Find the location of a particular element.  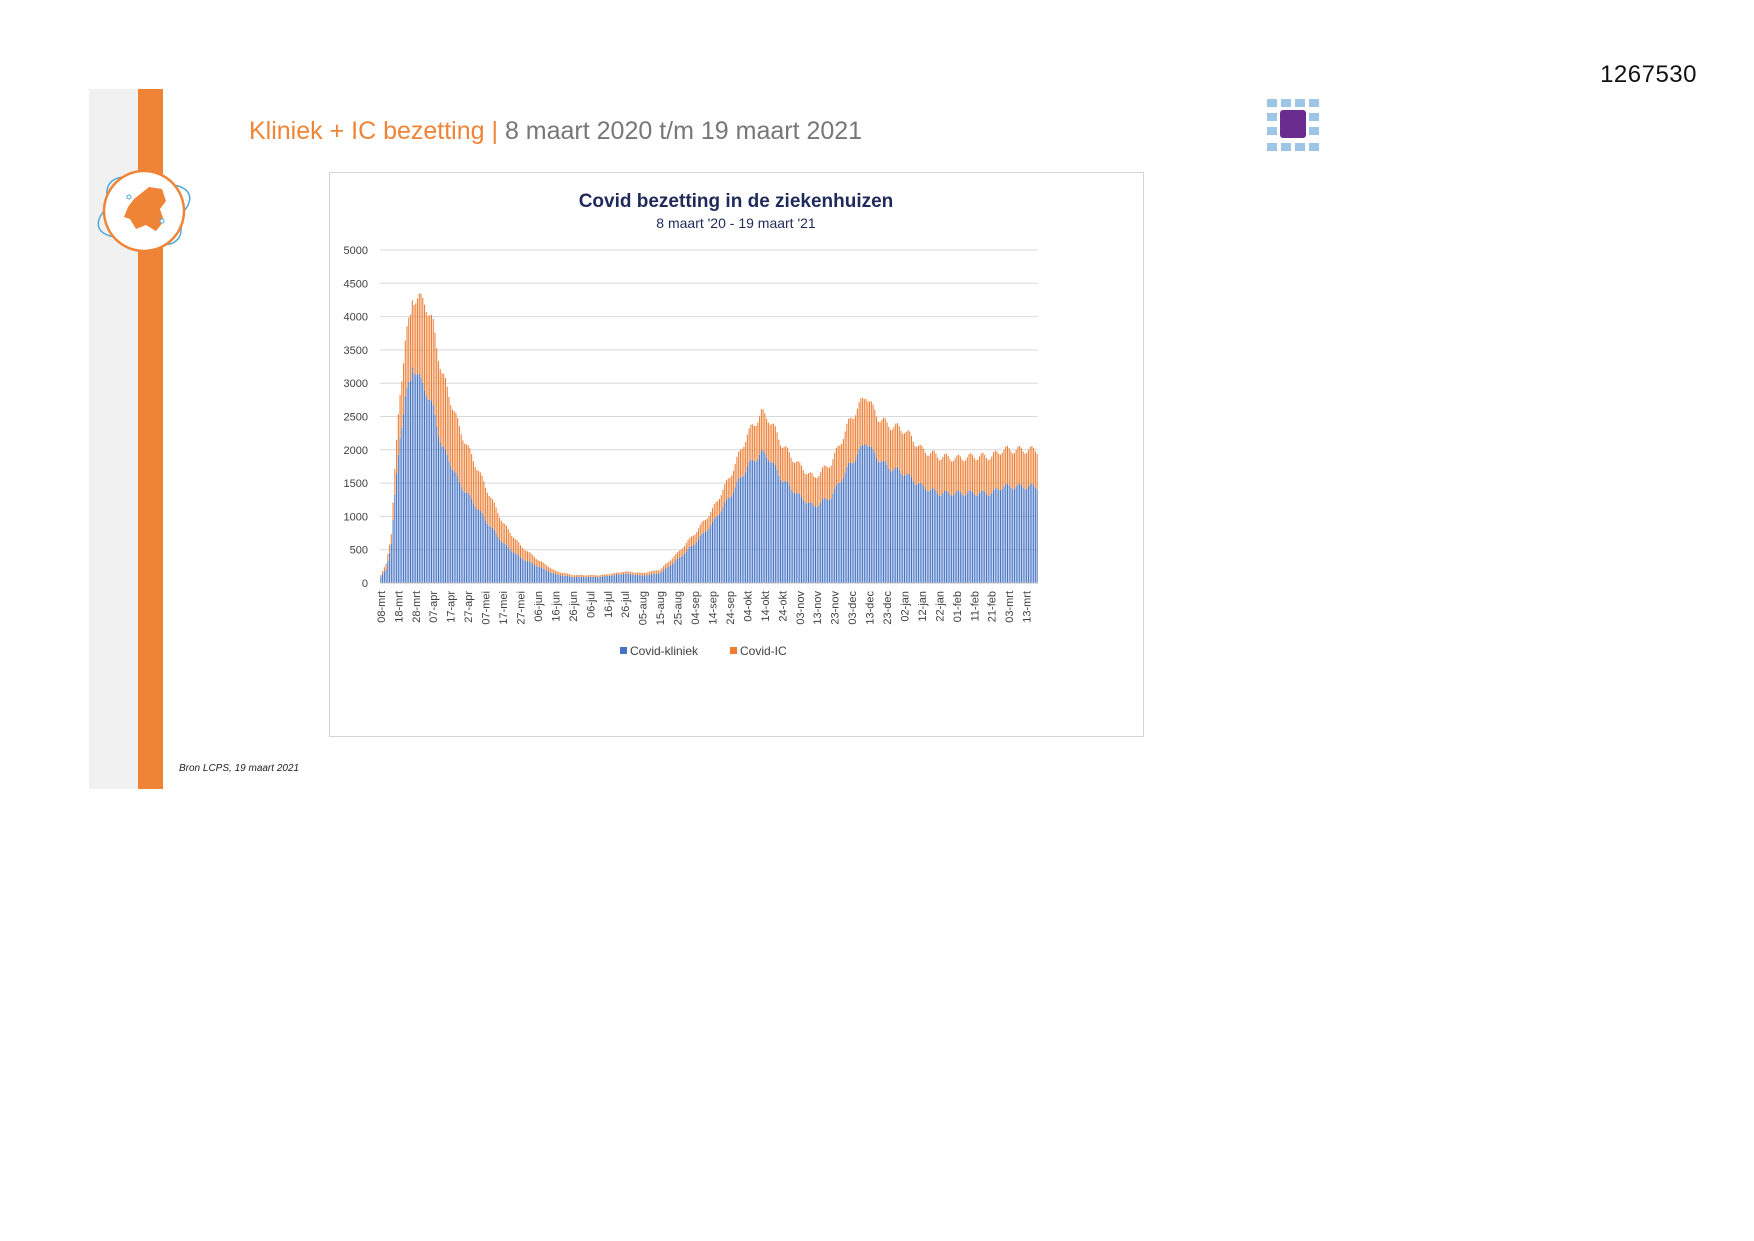

x-tick-label: 28-mrt is located at coordinates (417, 607).